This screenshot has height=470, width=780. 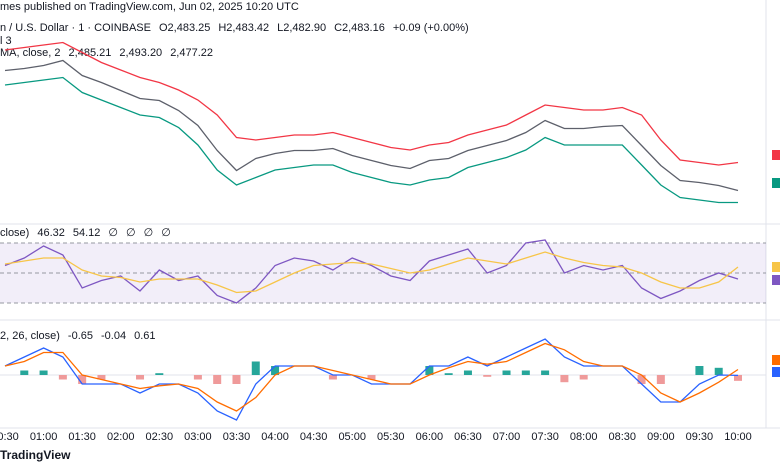 I want to click on x-tick-label: 07:00, so click(x=507, y=437).